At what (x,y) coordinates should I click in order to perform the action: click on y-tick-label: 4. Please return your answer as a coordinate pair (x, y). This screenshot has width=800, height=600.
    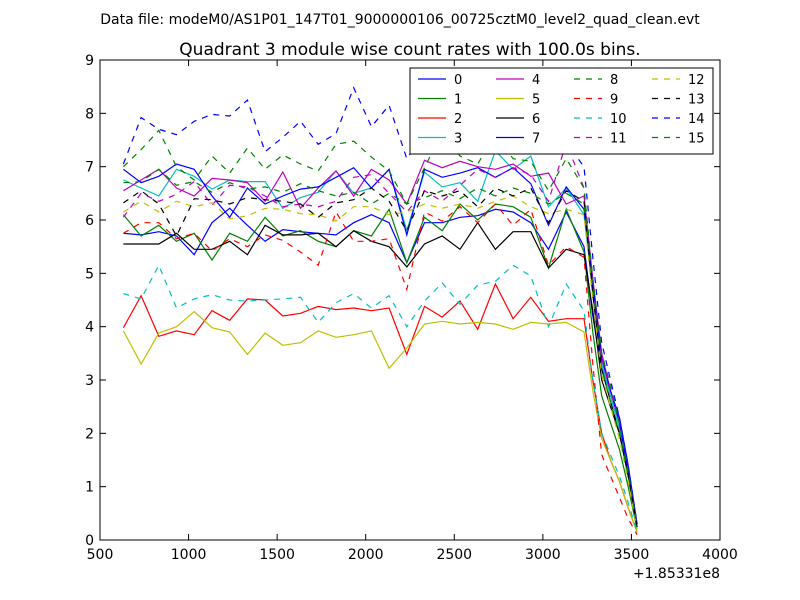
    Looking at the image, I should click on (89, 328).